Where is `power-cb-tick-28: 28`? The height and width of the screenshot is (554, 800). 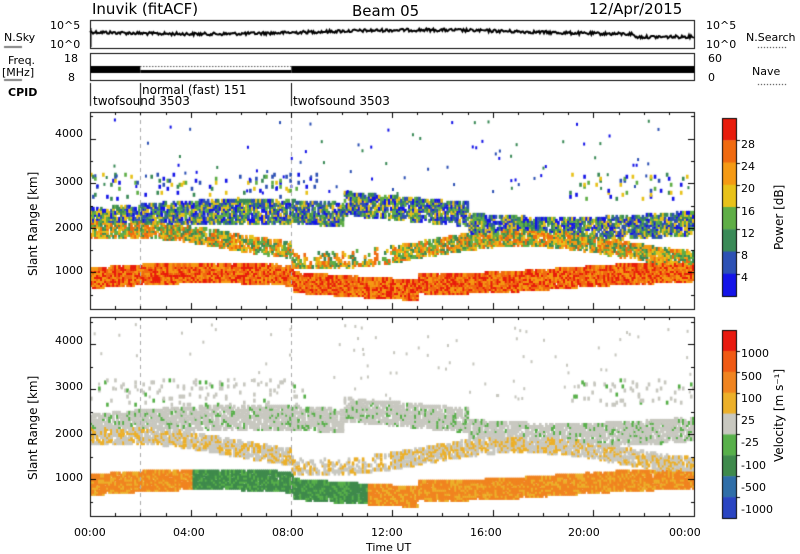
power-cb-tick-28: 28 is located at coordinates (748, 144).